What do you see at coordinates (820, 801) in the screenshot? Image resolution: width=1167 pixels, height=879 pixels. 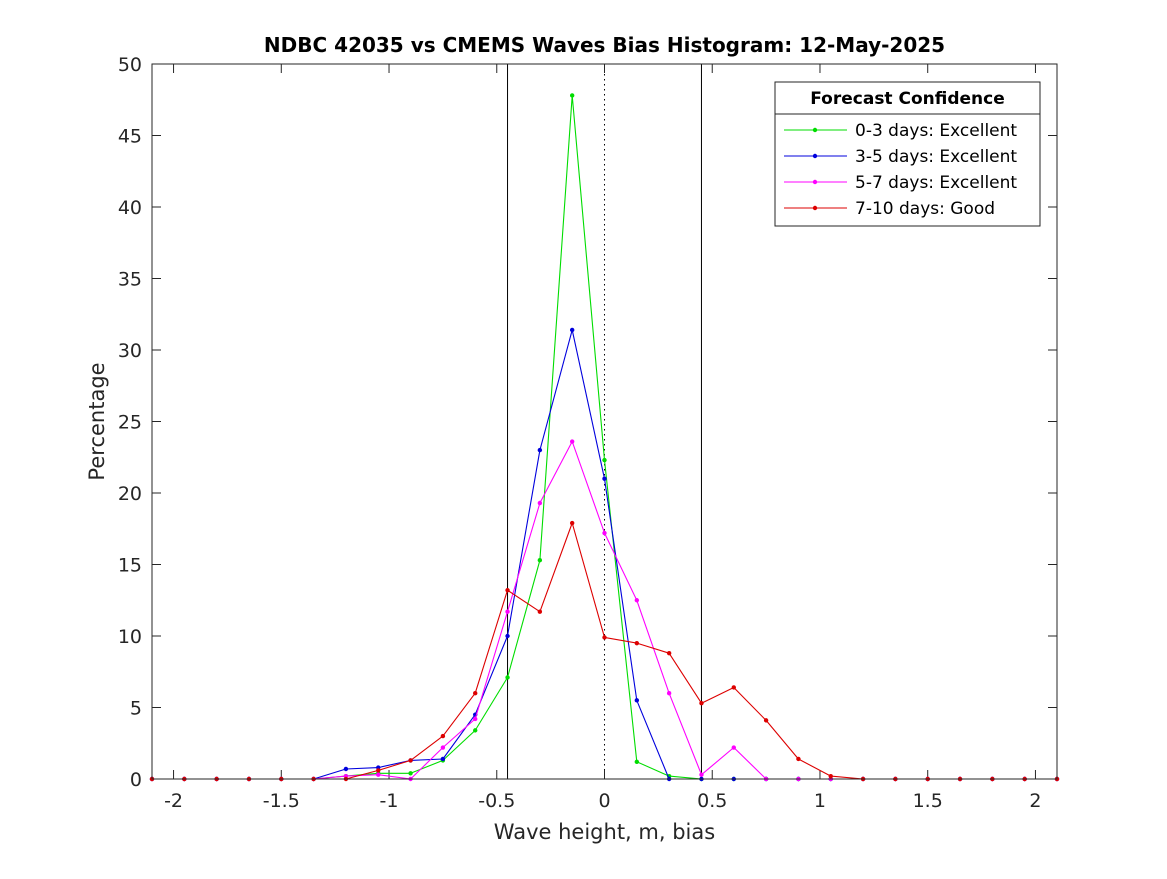 I see `x-tick-label: 1` at bounding box center [820, 801].